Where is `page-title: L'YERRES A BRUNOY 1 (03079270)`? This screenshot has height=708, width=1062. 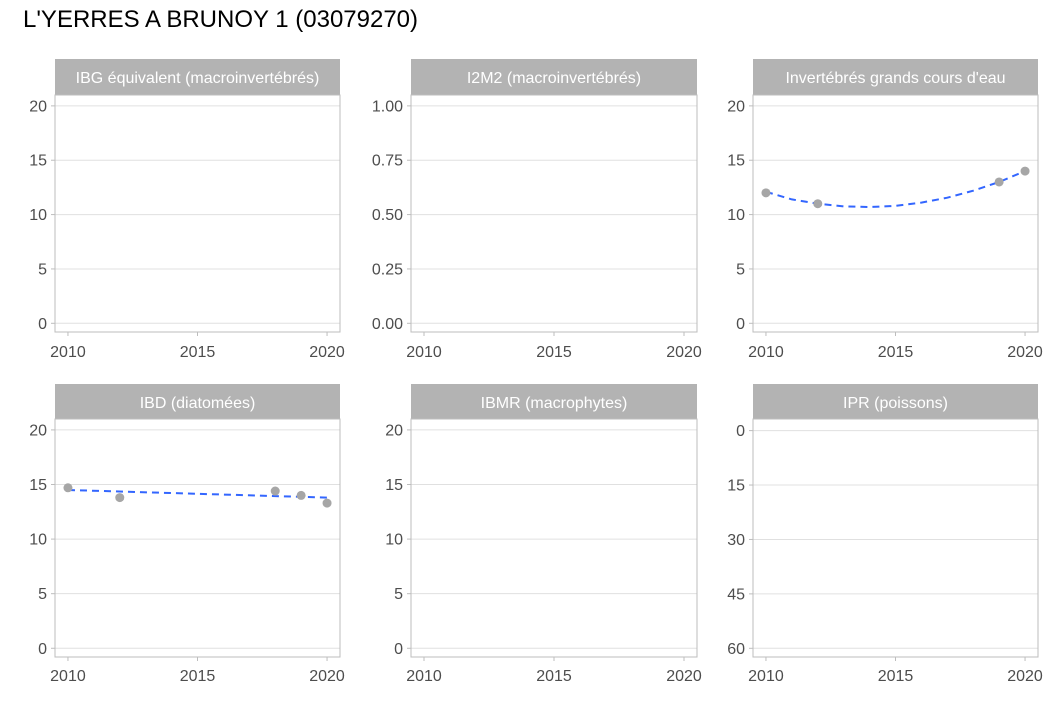
page-title: L'YERRES A BRUNOY 1 (03079270) is located at coordinates (221, 19).